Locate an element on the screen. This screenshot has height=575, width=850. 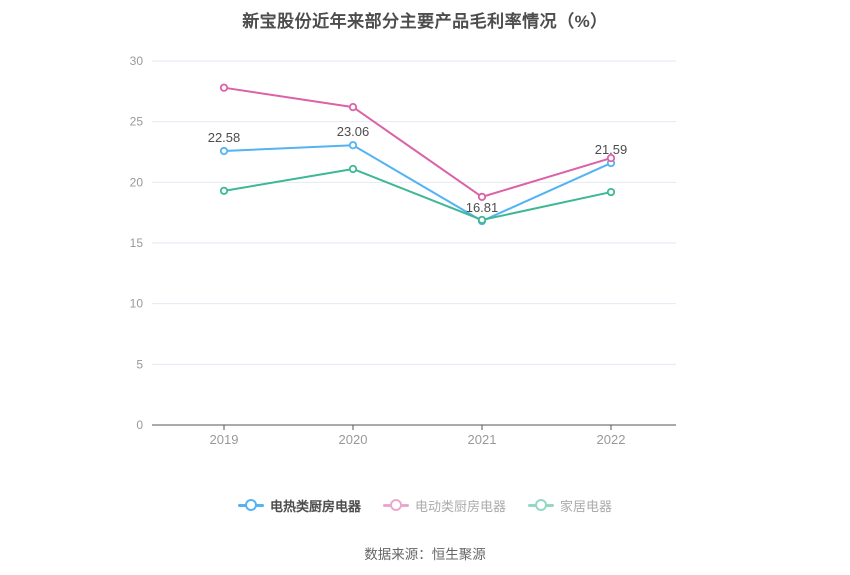
y-axis-tick-label: 0 is located at coordinates (139, 425).